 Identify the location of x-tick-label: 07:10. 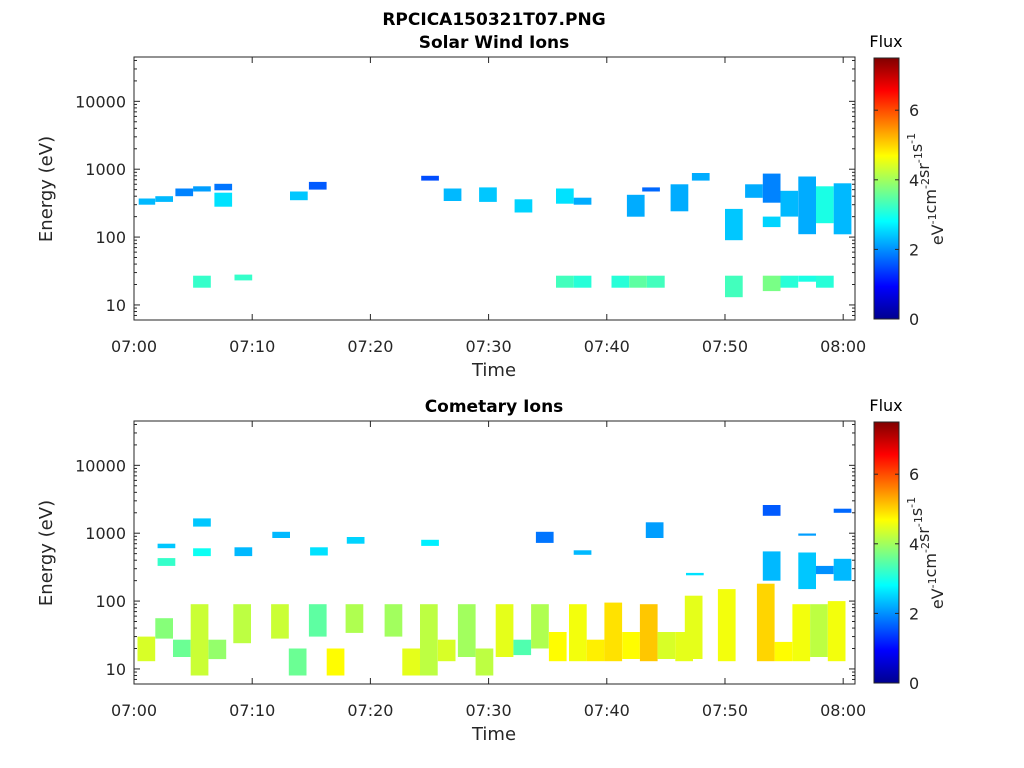
(252, 346).